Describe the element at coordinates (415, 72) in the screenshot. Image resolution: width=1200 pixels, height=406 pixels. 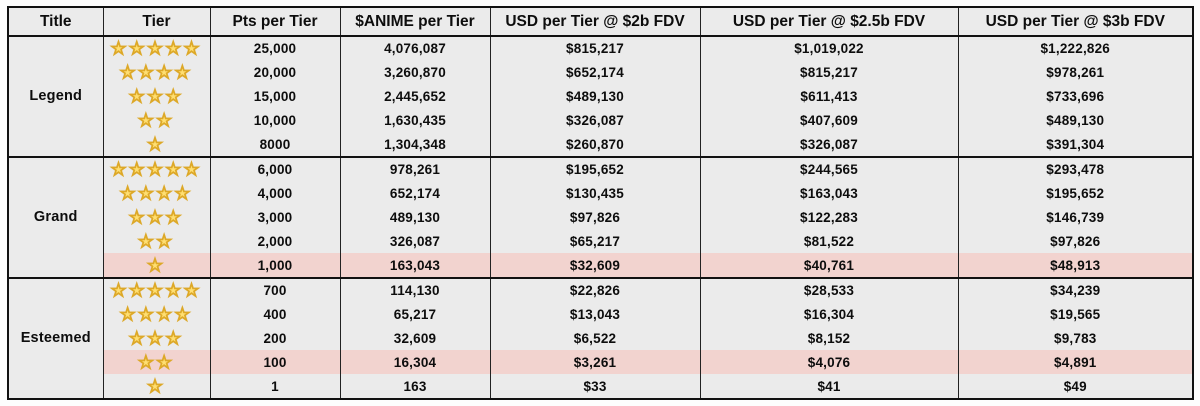
I see `anime-cell: 3,260,870` at that location.